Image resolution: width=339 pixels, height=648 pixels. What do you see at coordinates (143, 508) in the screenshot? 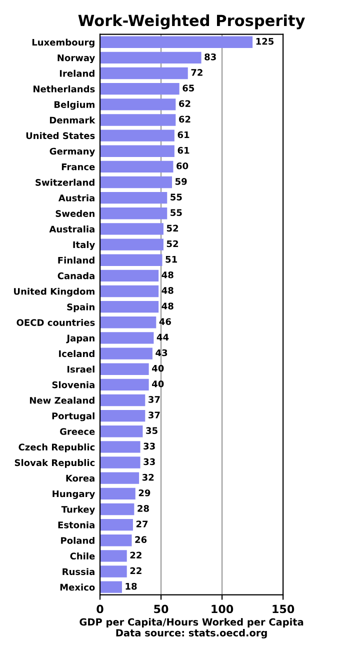
I see `data-label: 28` at bounding box center [143, 508].